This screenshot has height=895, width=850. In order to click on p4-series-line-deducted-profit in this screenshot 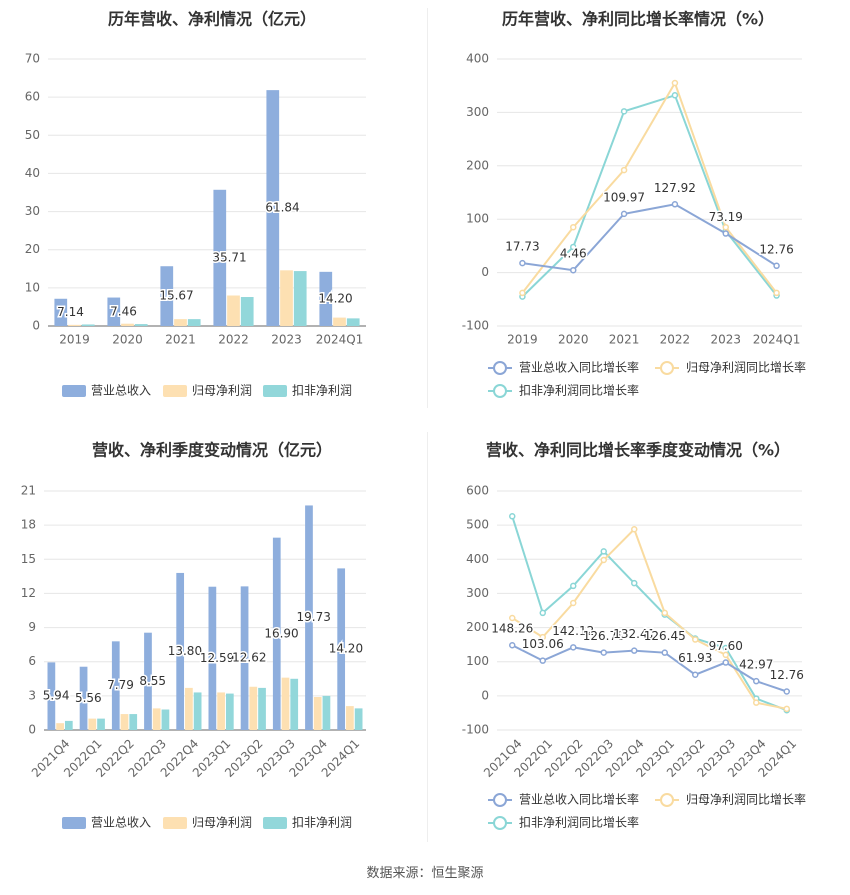, I will do `click(649, 613)`.